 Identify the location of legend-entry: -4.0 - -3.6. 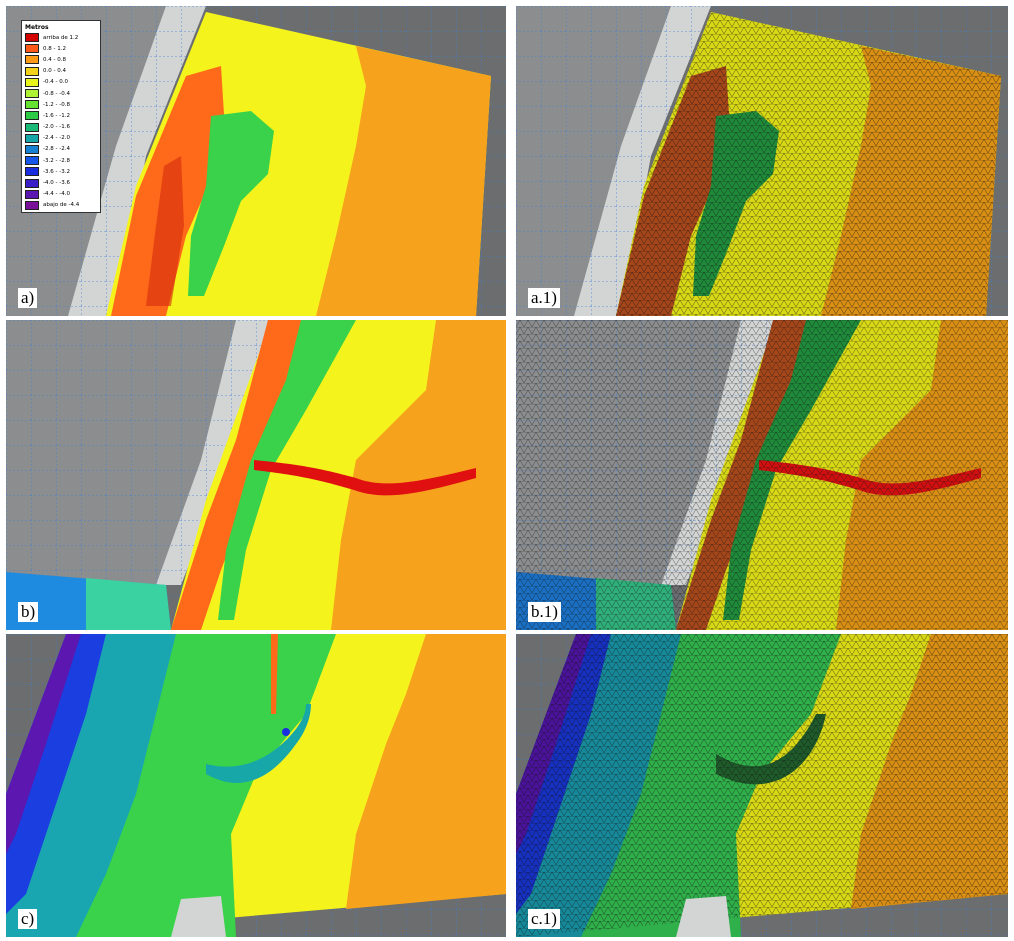
(61, 182).